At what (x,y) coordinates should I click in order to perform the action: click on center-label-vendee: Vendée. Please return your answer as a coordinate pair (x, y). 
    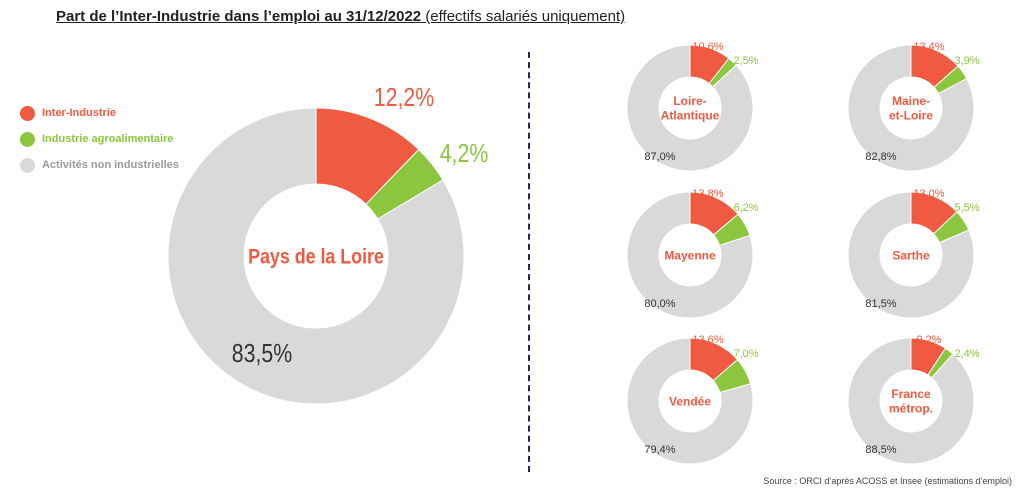
    Looking at the image, I should click on (690, 401).